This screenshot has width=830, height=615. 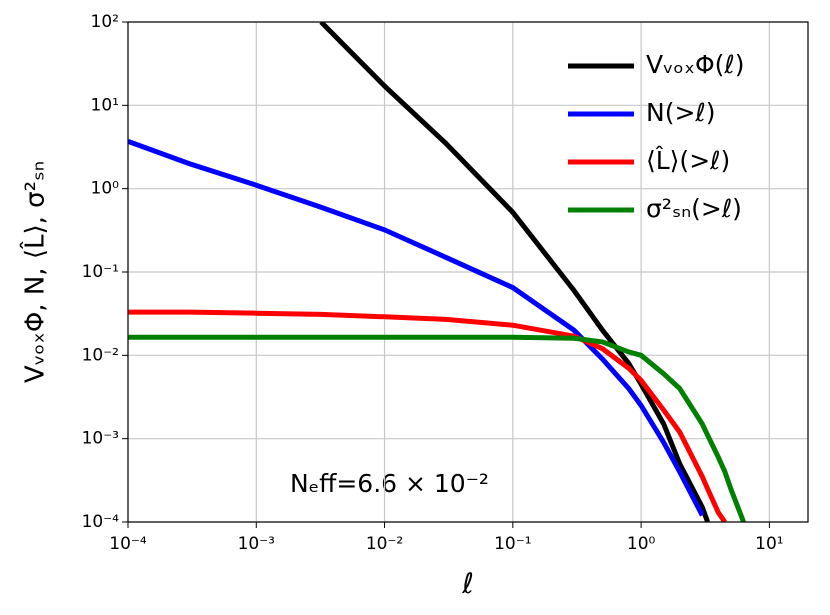 What do you see at coordinates (35, 272) in the screenshot?
I see `y-axis-label: VᵥₒₓΦ, N, ⟨L̂⟩, σ²ₛₙ` at bounding box center [35, 272].